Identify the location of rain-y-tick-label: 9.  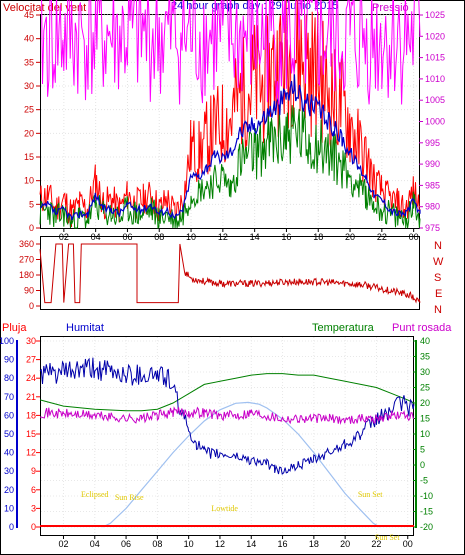
(33, 471).